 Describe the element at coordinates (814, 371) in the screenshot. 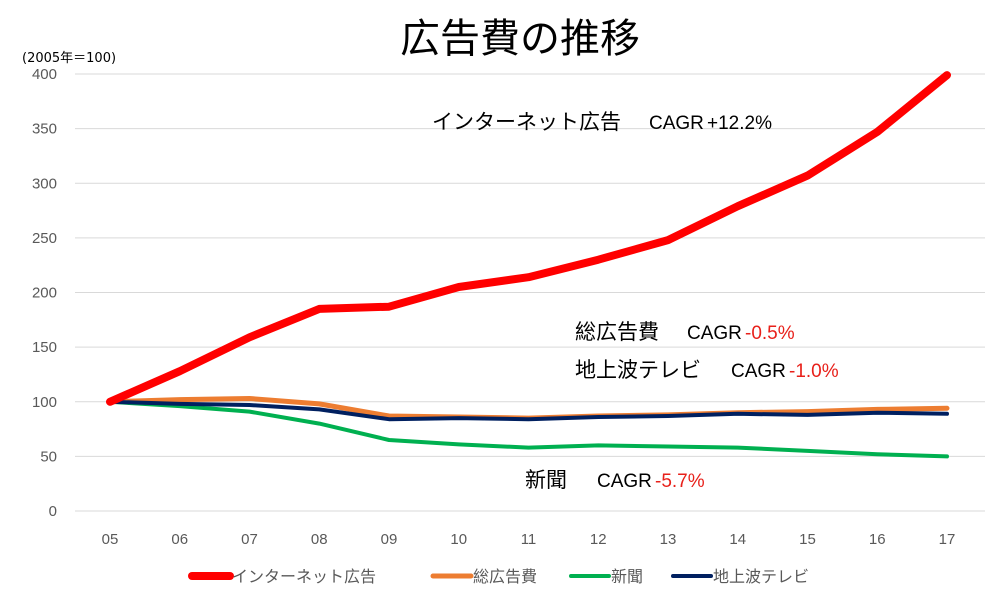

I see `annotation-cagr-value: -1.0%` at that location.